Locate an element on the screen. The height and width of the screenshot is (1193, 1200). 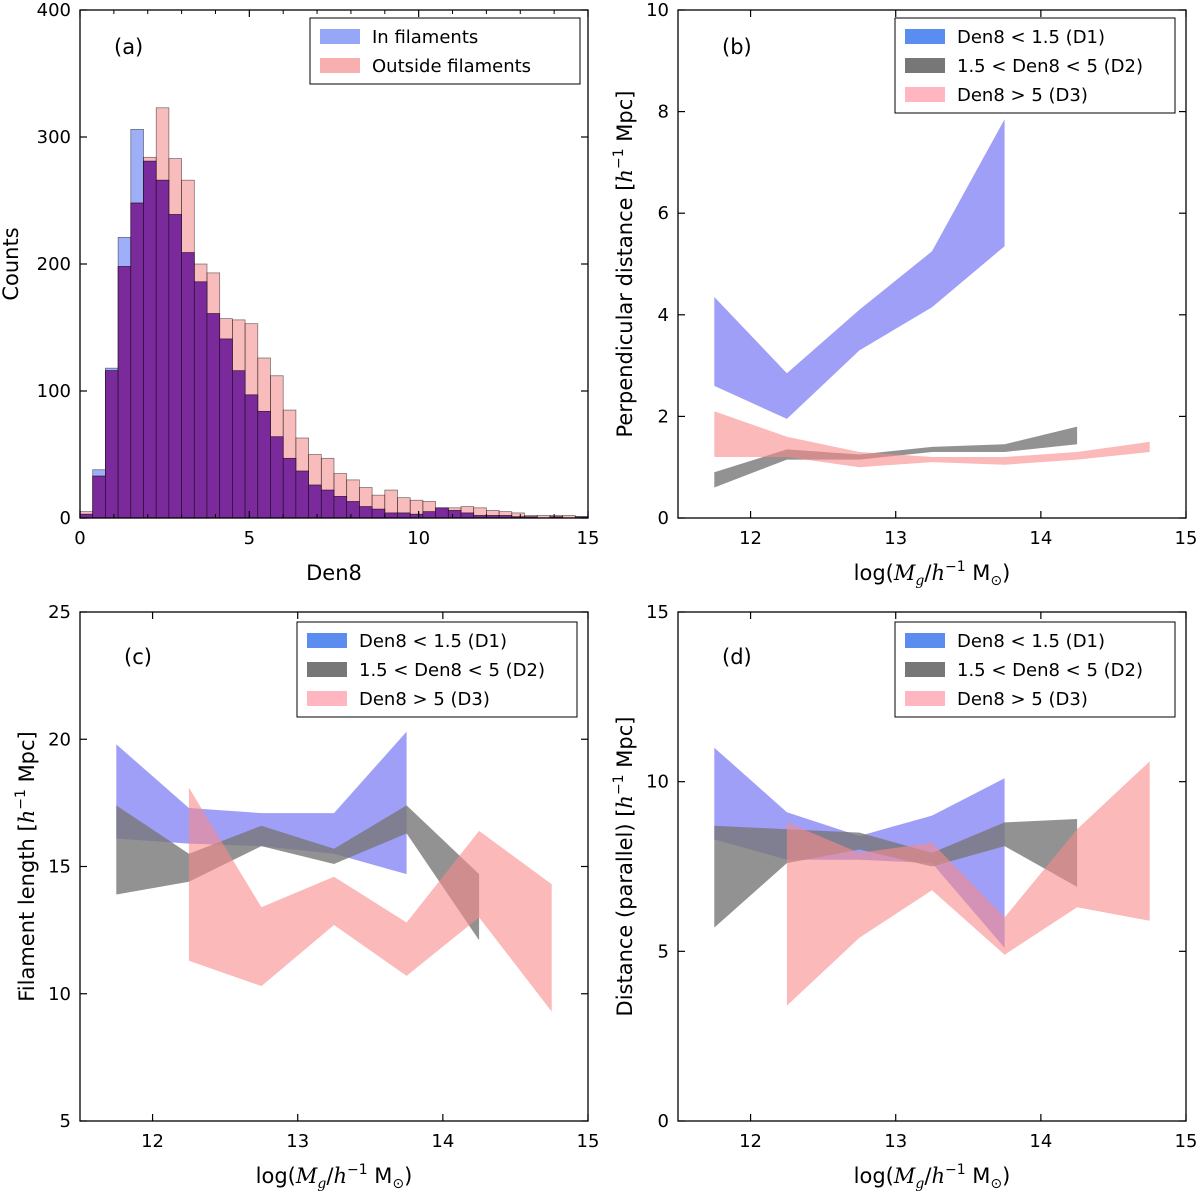
y-tick-label: 300 is located at coordinates (54, 137).